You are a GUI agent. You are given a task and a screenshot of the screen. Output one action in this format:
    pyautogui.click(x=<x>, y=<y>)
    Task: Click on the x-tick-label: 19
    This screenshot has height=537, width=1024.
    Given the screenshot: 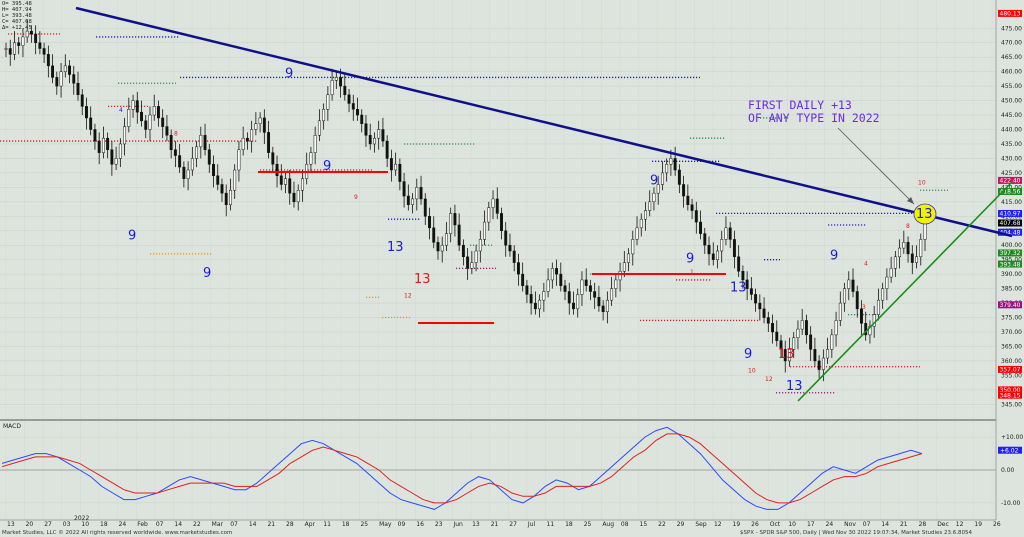 What is the action you would take?
    pyautogui.click(x=737, y=524)
    